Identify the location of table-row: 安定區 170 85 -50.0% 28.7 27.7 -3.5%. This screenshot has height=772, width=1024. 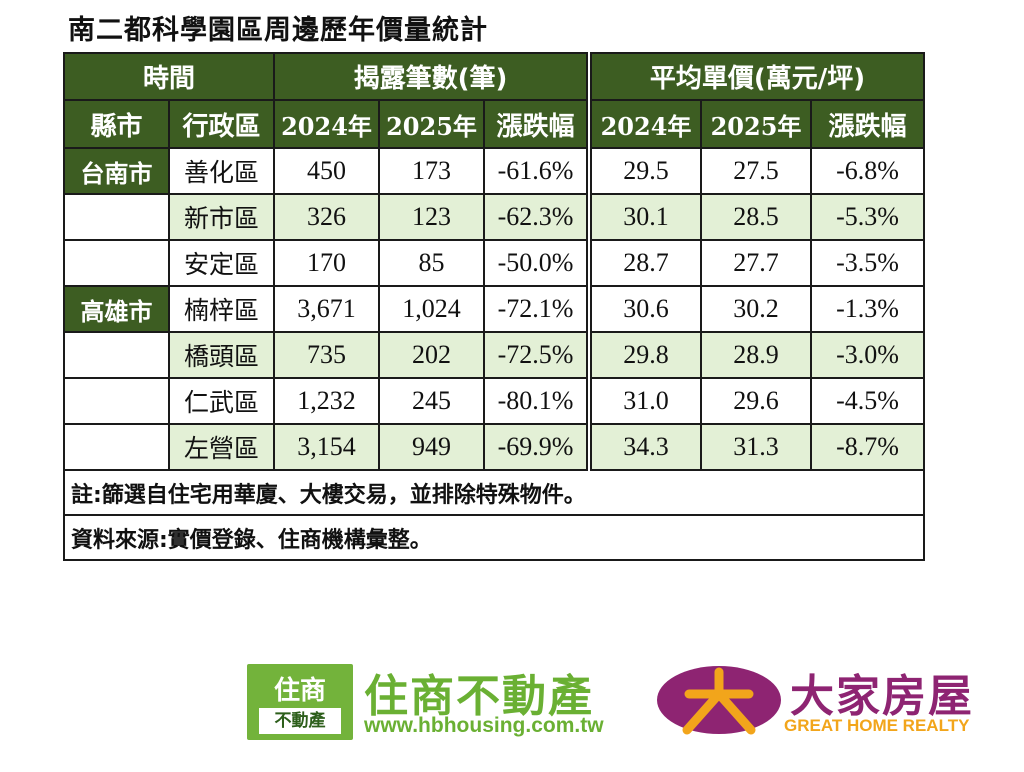
(494, 263).